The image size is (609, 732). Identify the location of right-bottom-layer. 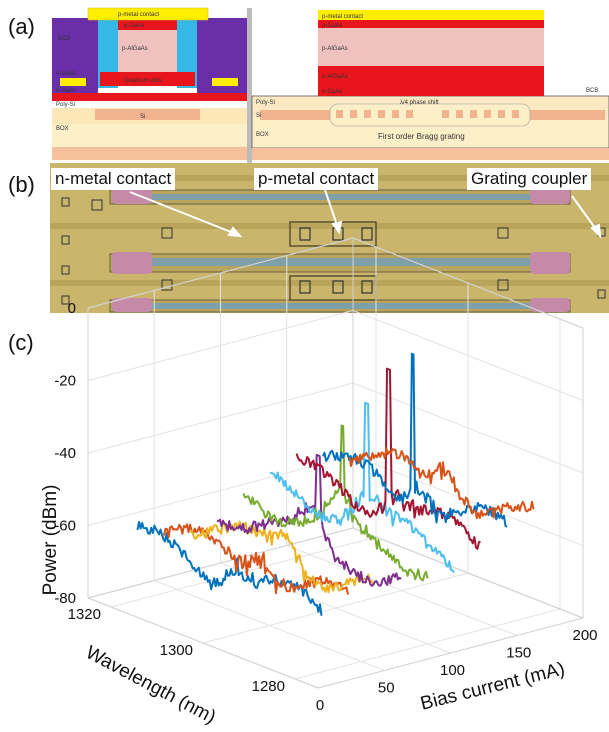
(430, 154).